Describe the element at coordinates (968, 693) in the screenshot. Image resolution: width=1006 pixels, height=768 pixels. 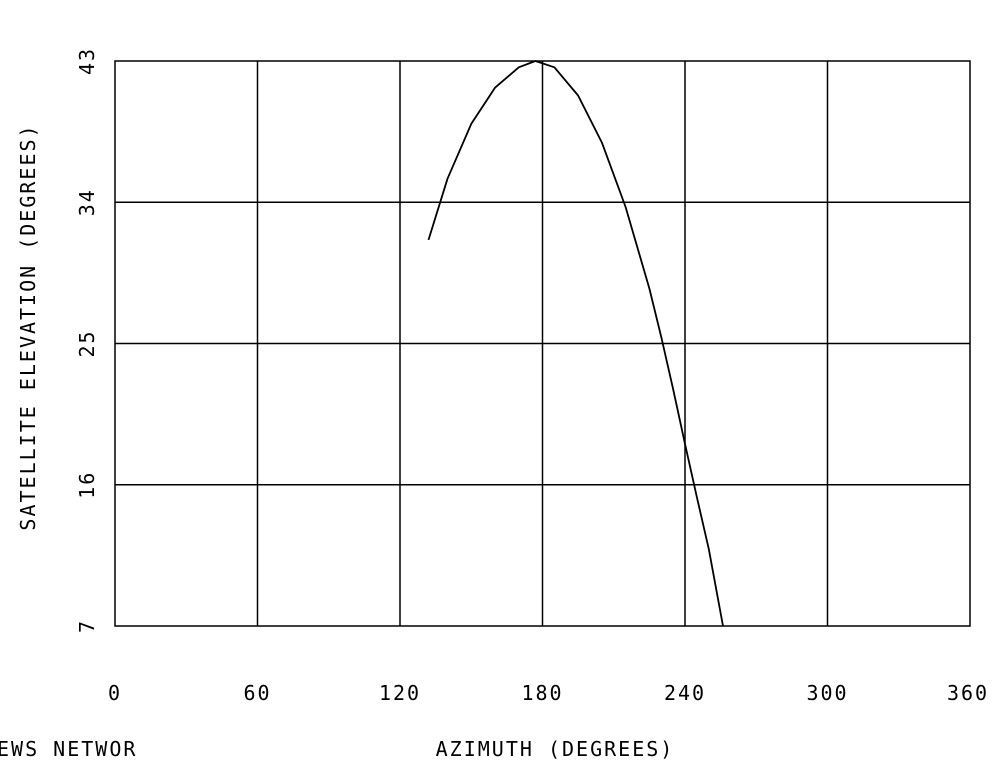
I see `x-tick-label: 360` at that location.